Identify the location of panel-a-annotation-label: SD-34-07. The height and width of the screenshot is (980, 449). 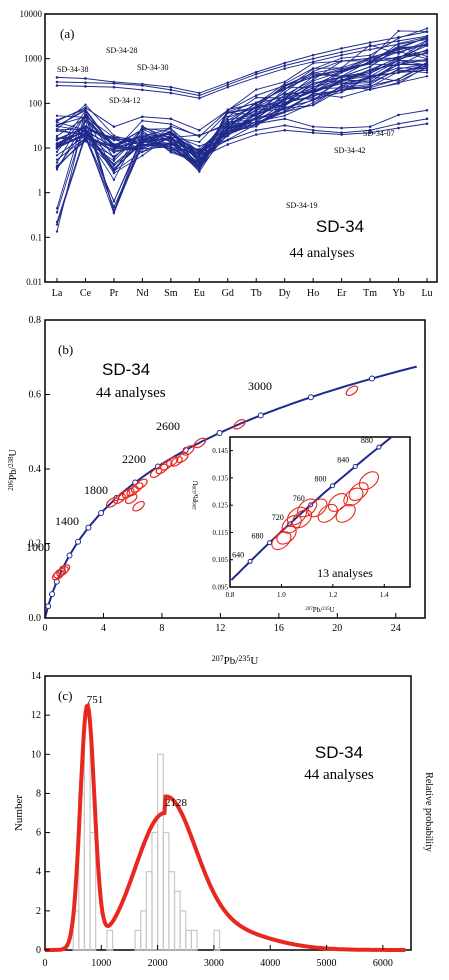
(379, 133).